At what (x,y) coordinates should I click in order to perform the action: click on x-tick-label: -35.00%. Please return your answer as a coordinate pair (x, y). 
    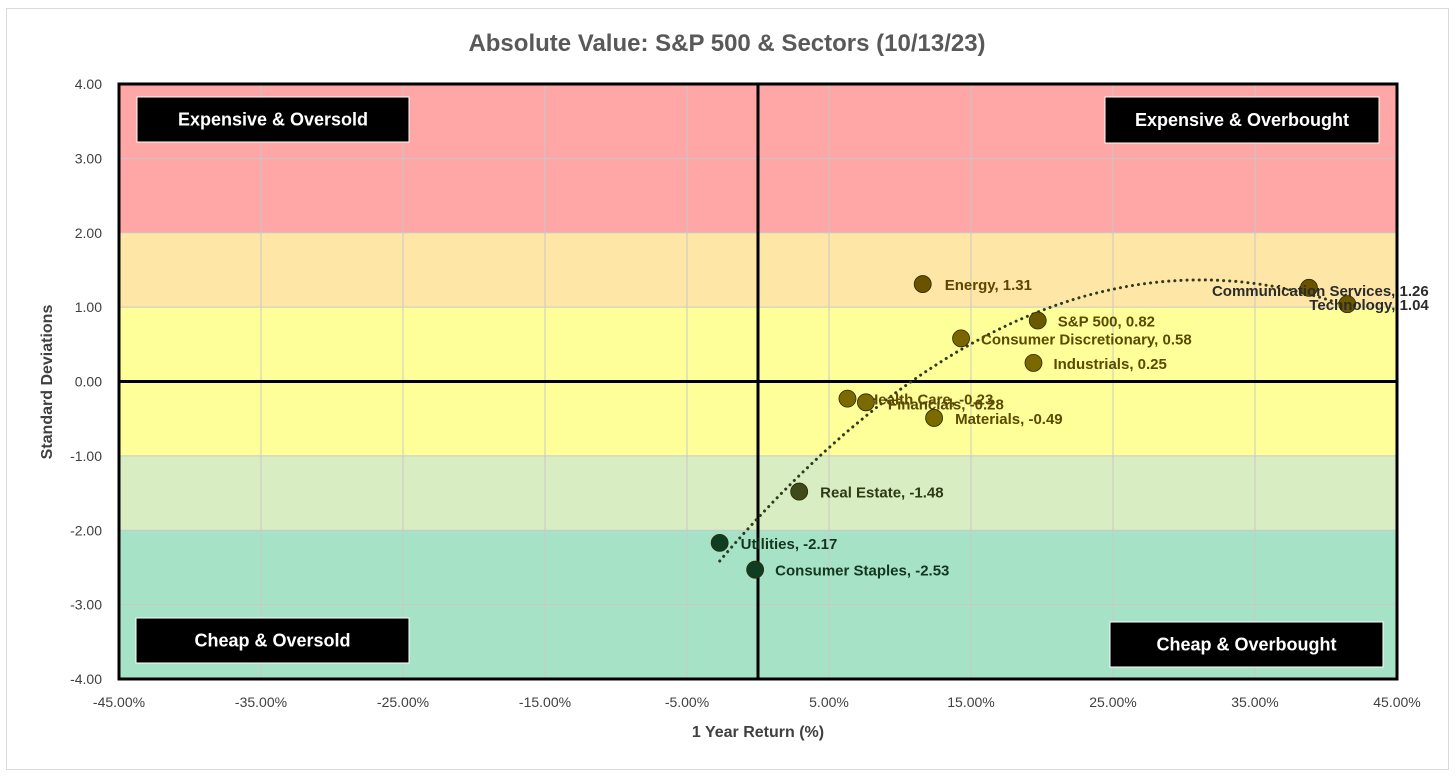
    Looking at the image, I should click on (261, 702).